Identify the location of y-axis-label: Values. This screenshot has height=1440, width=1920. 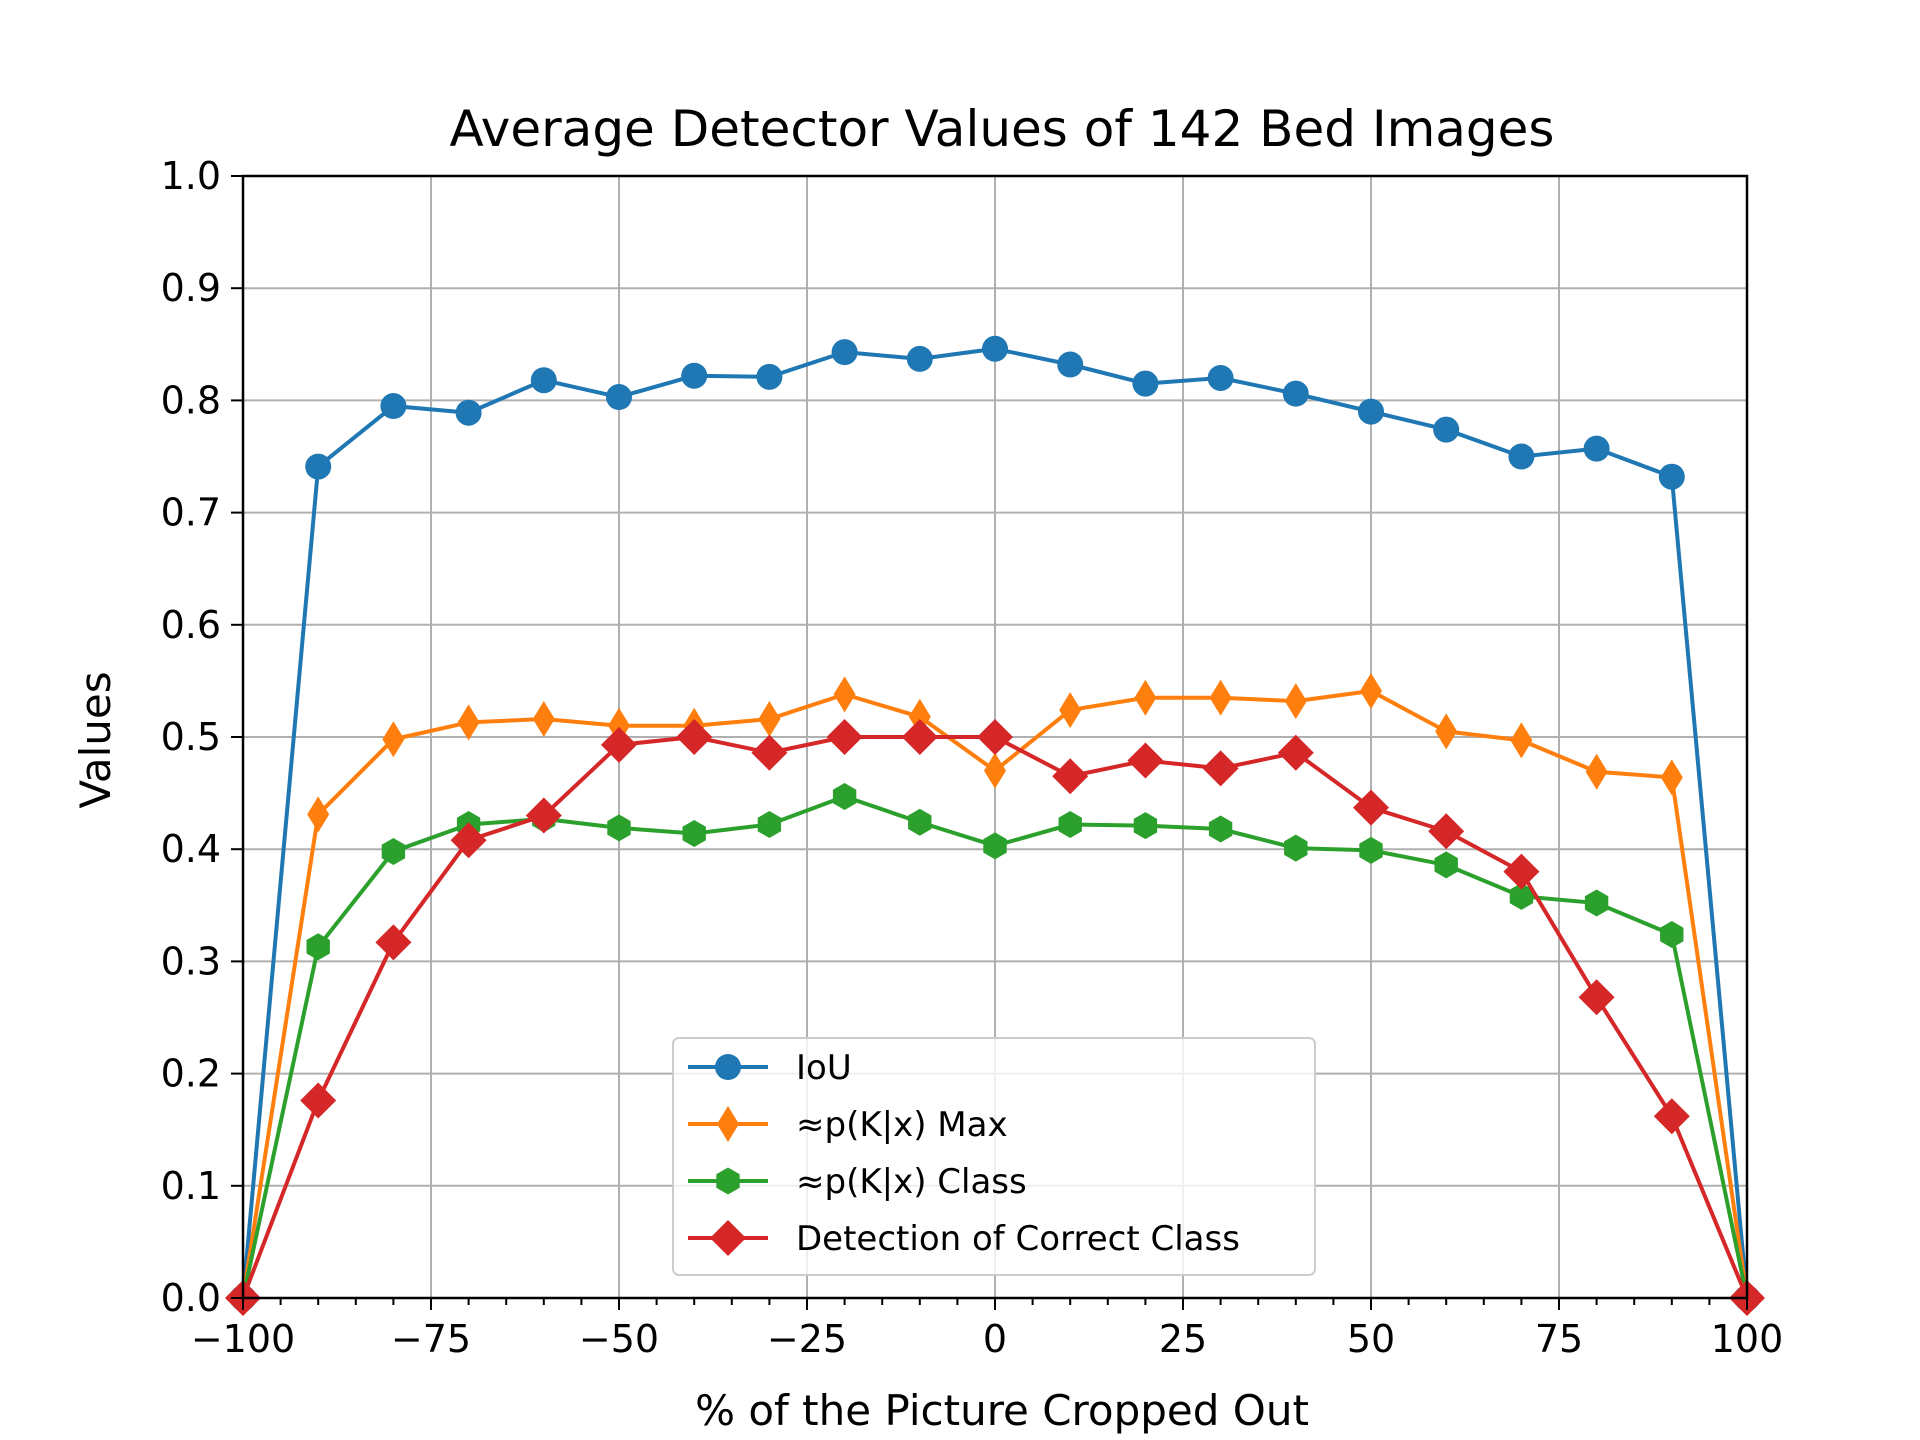
(95, 739).